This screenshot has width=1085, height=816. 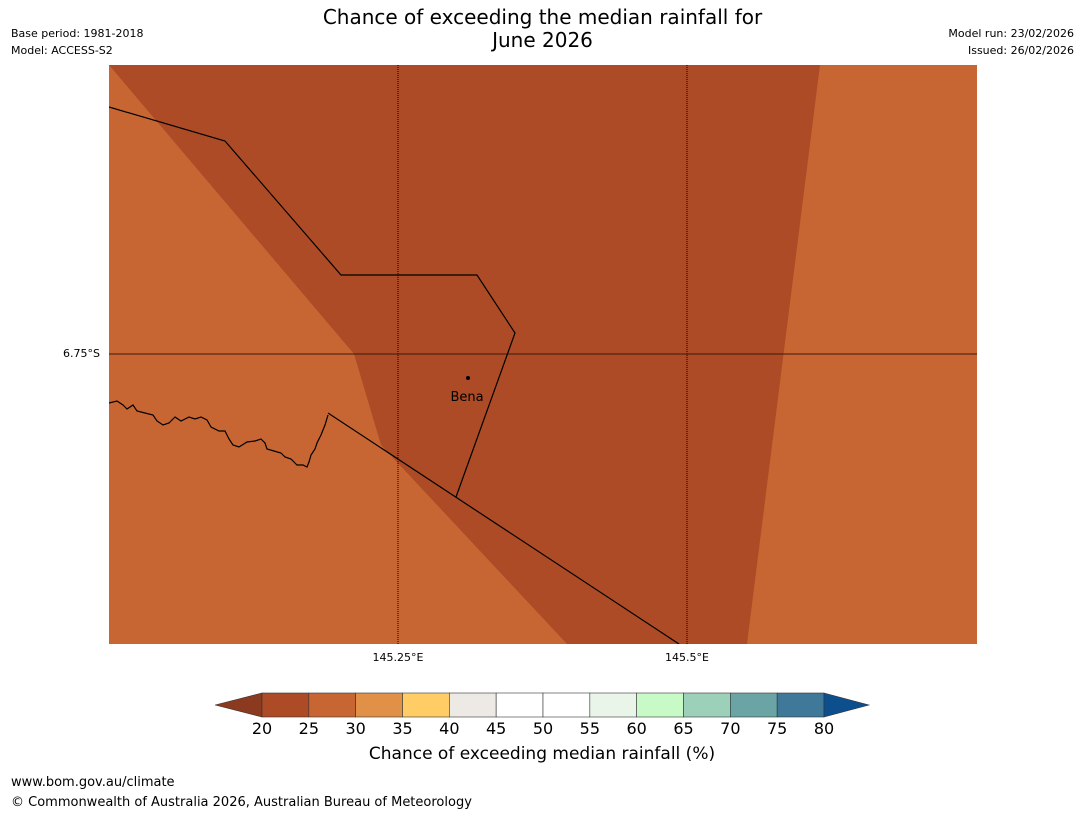 I want to click on lon-label-145-5e: 145.5°E, so click(x=687, y=657).